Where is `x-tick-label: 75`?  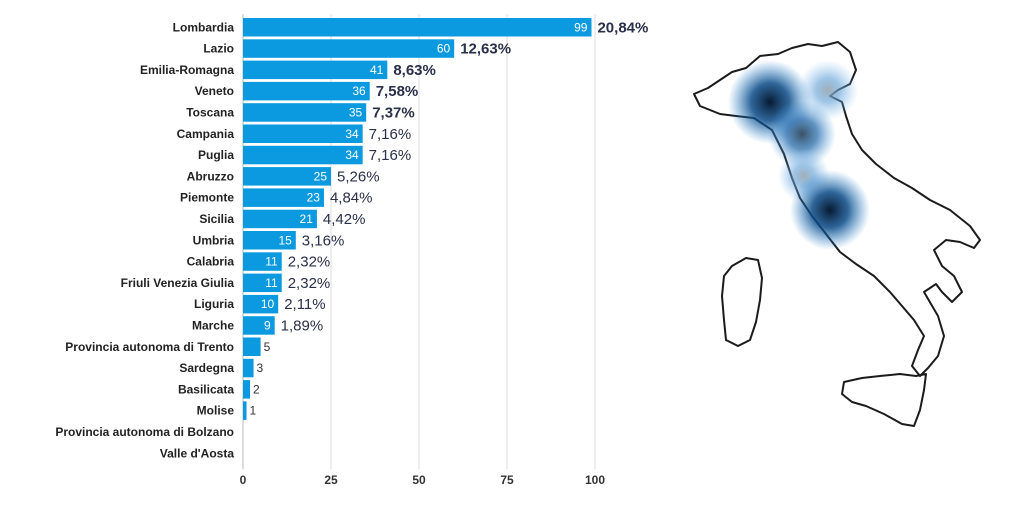 x-tick-label: 75 is located at coordinates (507, 480).